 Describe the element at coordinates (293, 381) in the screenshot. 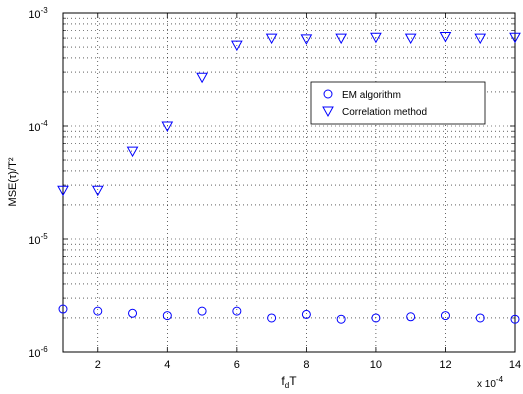

I see `x-axis-label-tail: T` at that location.